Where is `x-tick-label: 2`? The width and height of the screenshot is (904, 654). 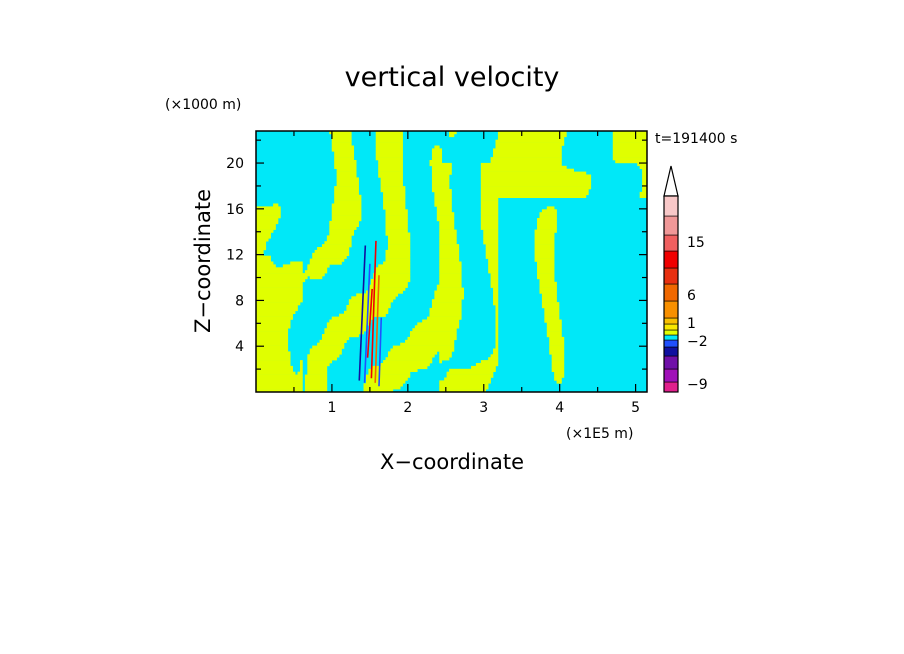
x-tick-label: 2 is located at coordinates (407, 408).